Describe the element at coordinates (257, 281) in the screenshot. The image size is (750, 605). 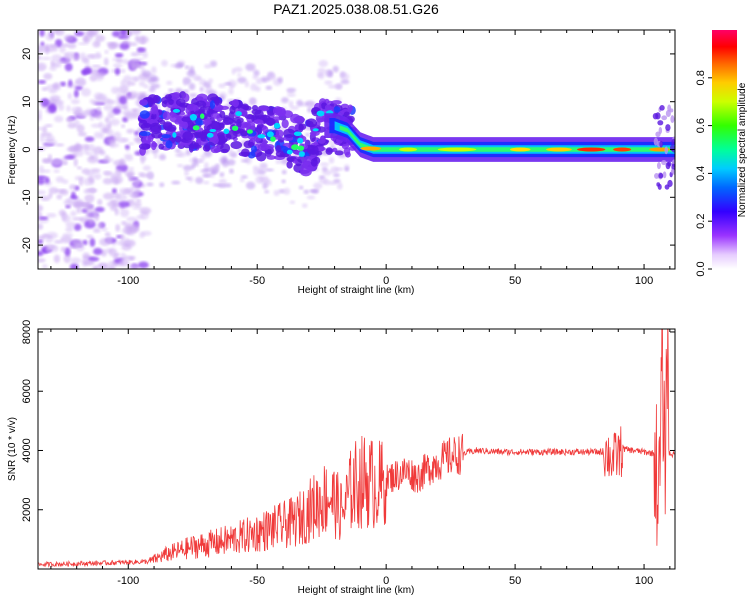
I see `x-tick-label: -50` at that location.